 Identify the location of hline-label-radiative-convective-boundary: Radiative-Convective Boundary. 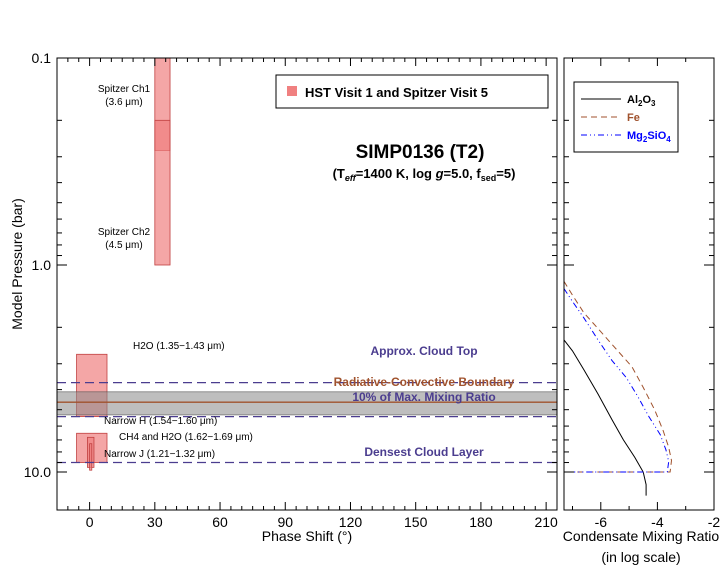
(424, 382).